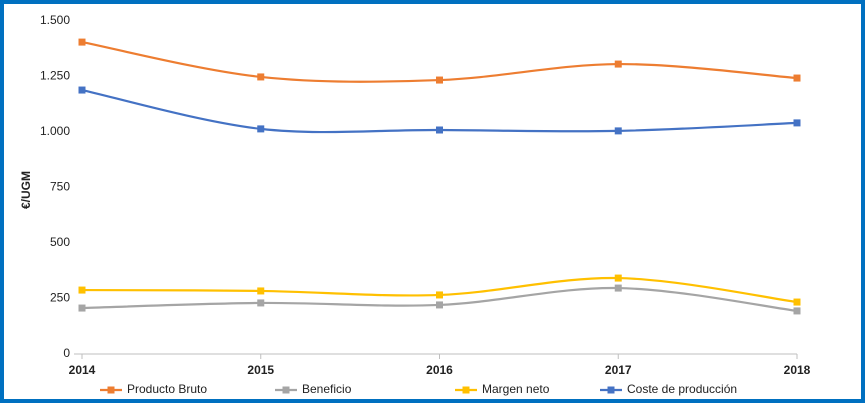  Describe the element at coordinates (55, 76) in the screenshot. I see `y-tick-label: 1.250` at that location.